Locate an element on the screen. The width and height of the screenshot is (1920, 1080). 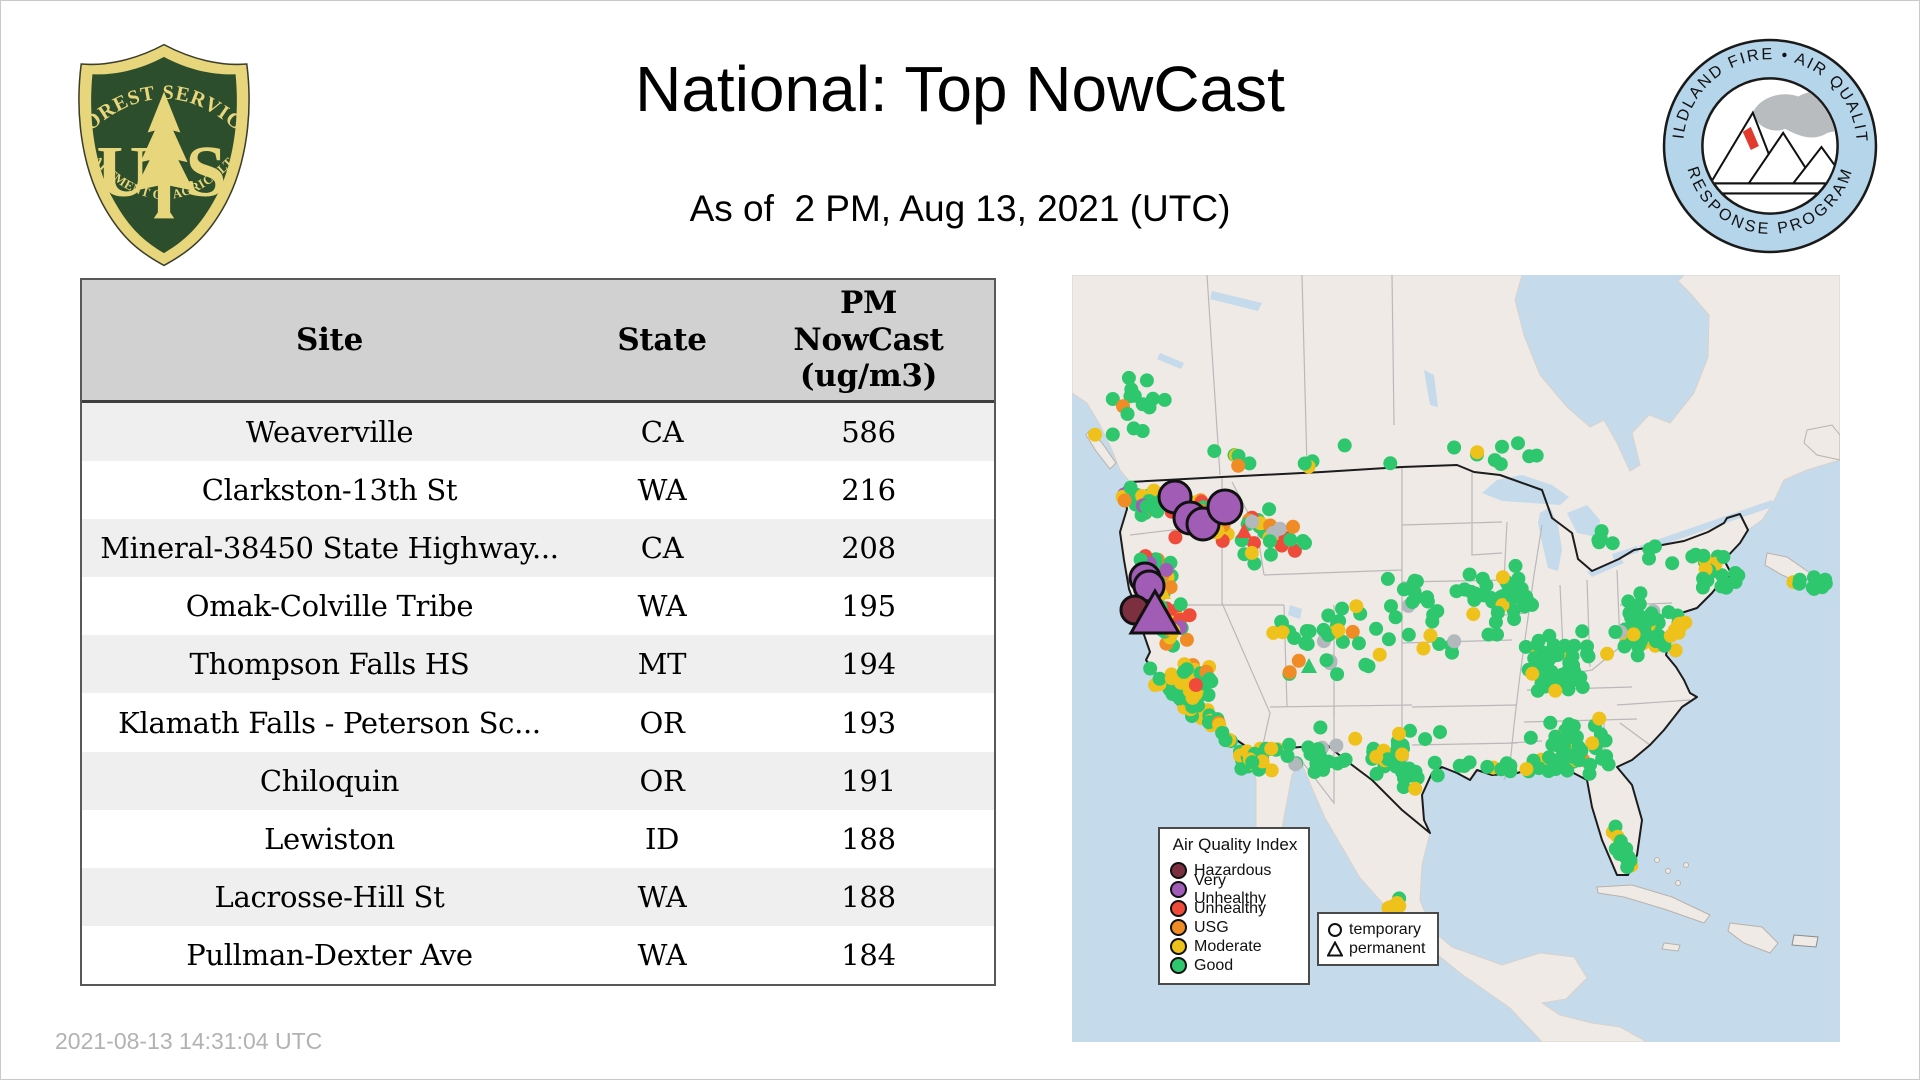
aqi-legend-label: USG is located at coordinates (1211, 927).